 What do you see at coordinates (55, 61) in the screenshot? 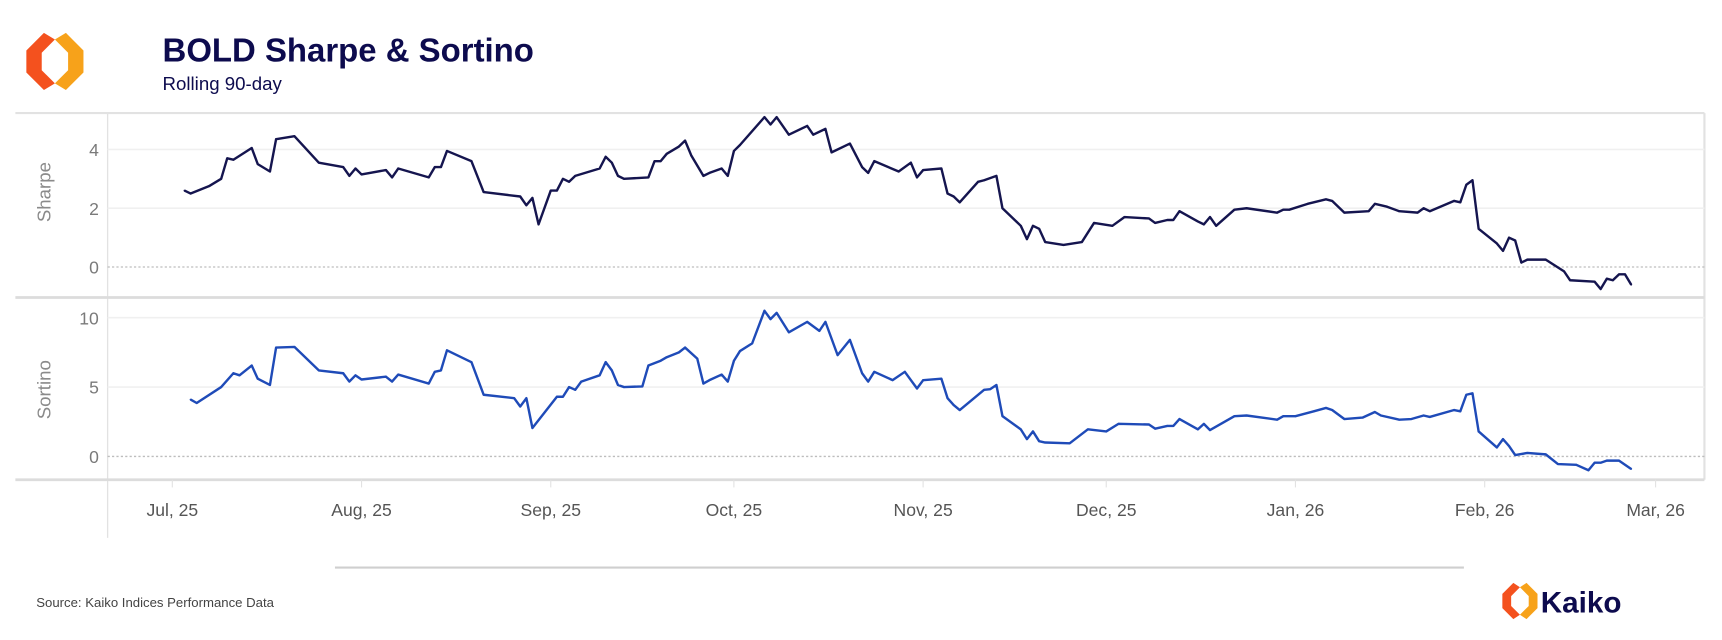
I see `kaiko-logo-icon` at bounding box center [55, 61].